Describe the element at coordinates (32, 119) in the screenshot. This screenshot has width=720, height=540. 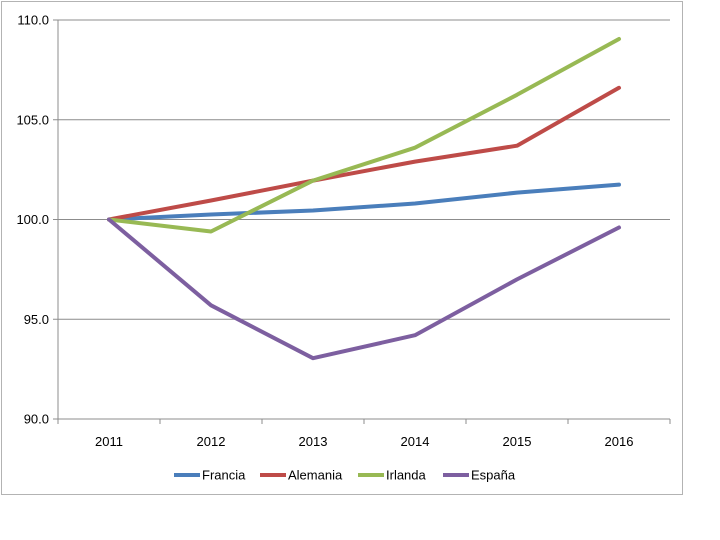
I see `y-tick-label: 105.0` at that location.